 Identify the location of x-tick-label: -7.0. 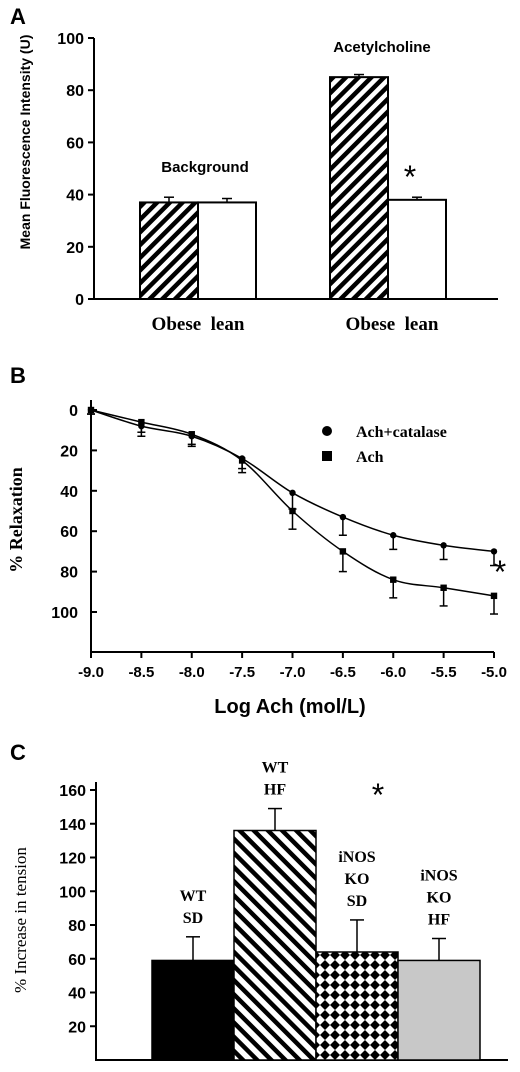
(293, 672).